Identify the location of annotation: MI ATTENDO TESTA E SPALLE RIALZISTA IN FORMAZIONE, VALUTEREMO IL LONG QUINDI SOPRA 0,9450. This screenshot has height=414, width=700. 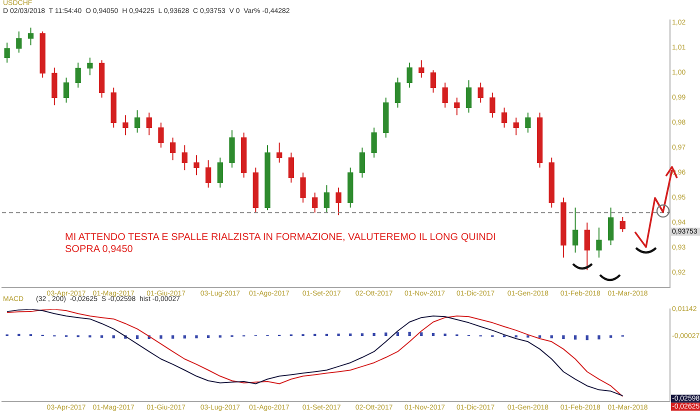
(281, 244).